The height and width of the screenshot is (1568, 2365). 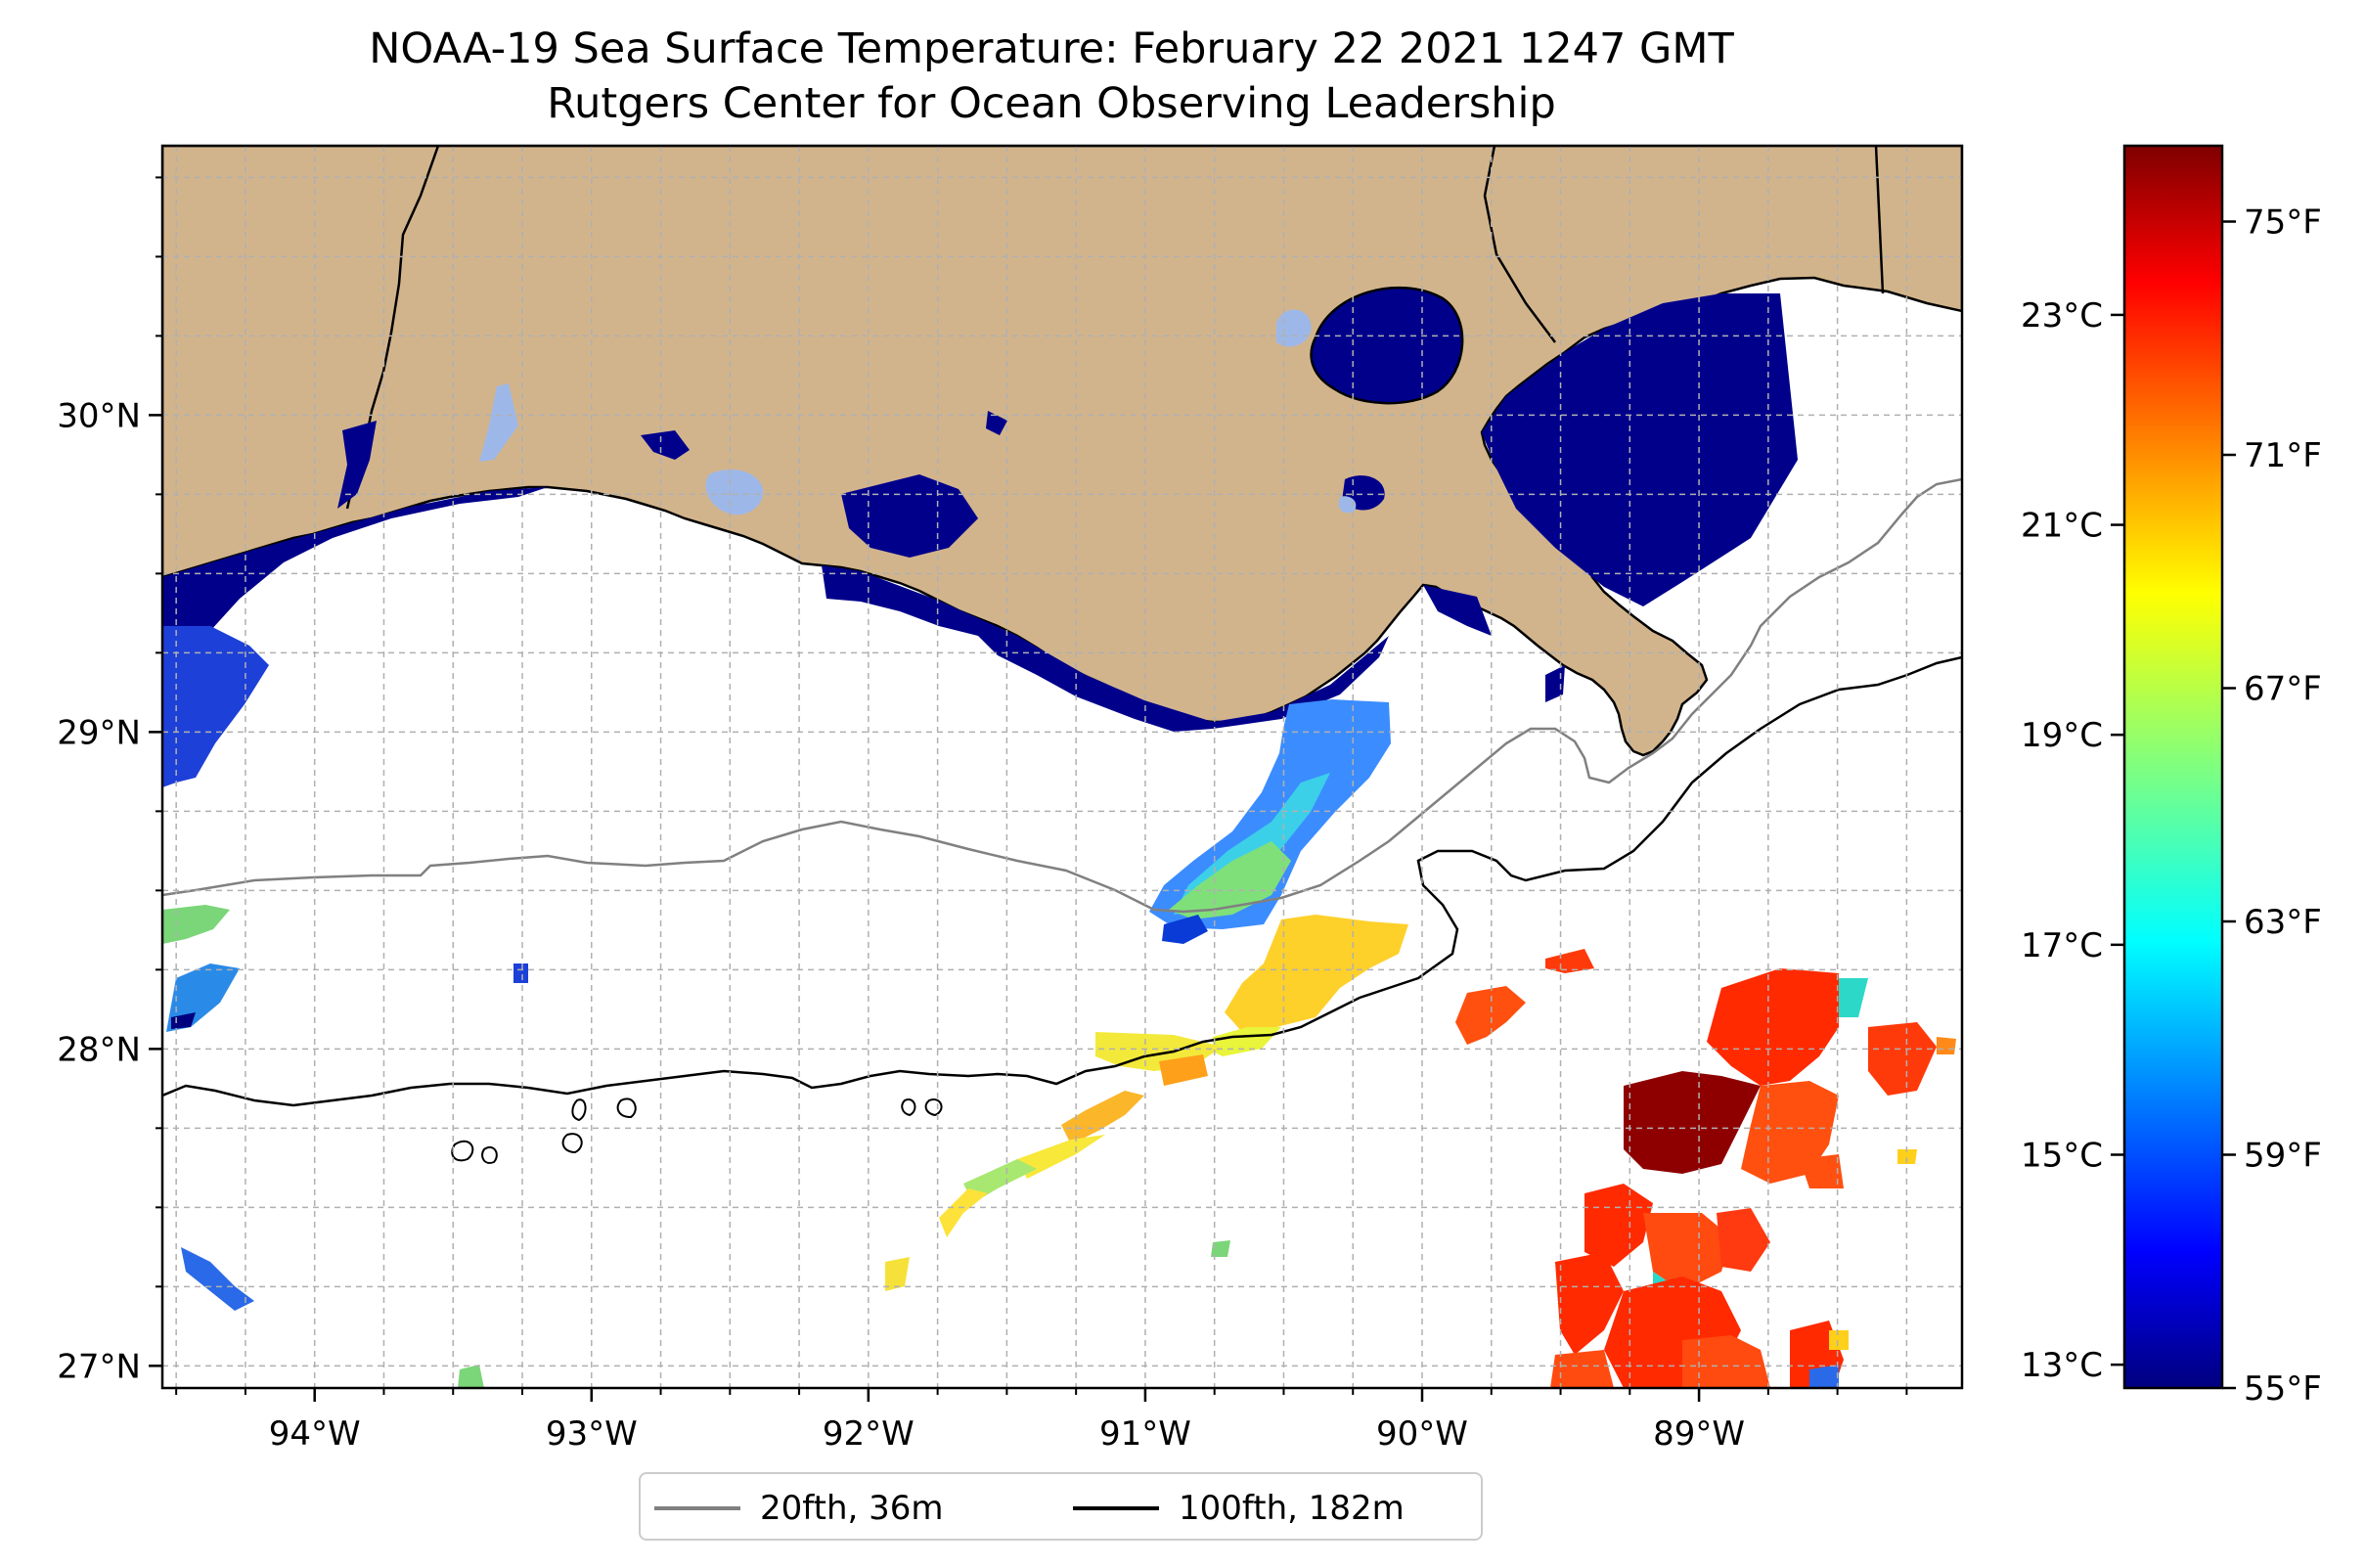 What do you see at coordinates (109, 781) in the screenshot?
I see `latitude-axis: 30°N 29°N 28°N 27°N` at bounding box center [109, 781].